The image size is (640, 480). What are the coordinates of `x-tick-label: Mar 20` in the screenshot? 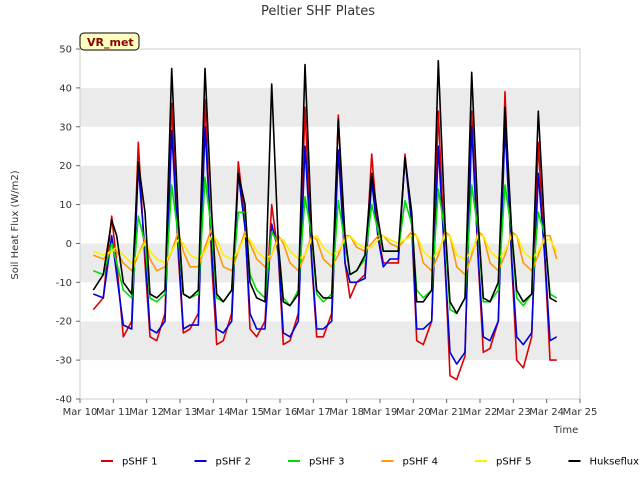 It's located at (413, 412).